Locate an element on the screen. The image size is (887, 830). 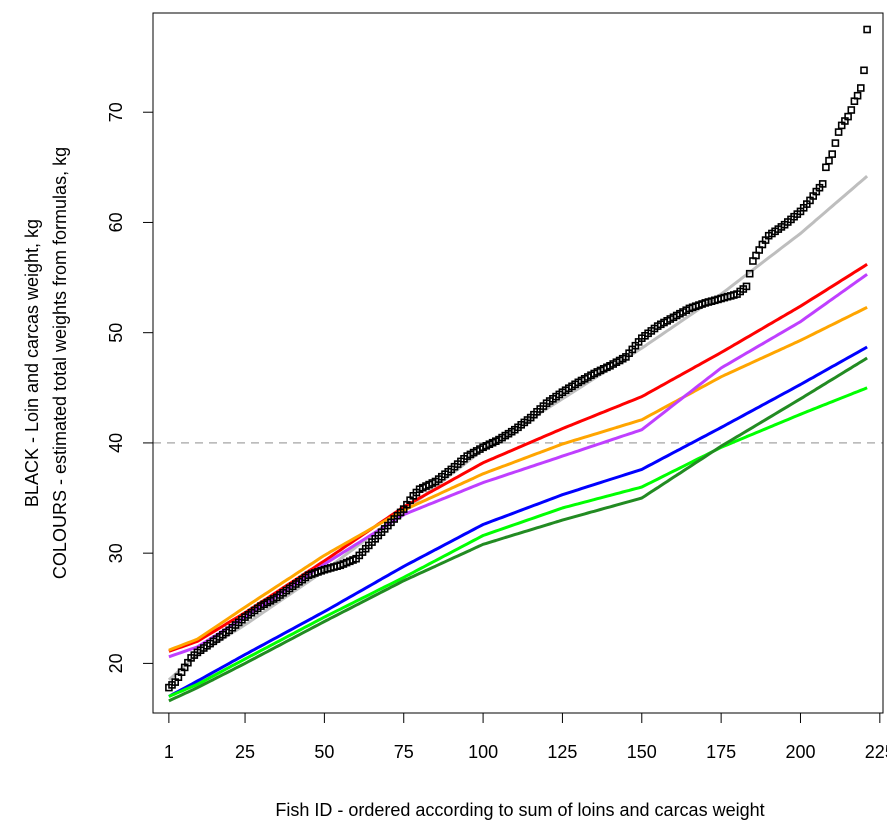
y-axis: 20 30 40 50 60 70 is located at coordinates (130, 387).